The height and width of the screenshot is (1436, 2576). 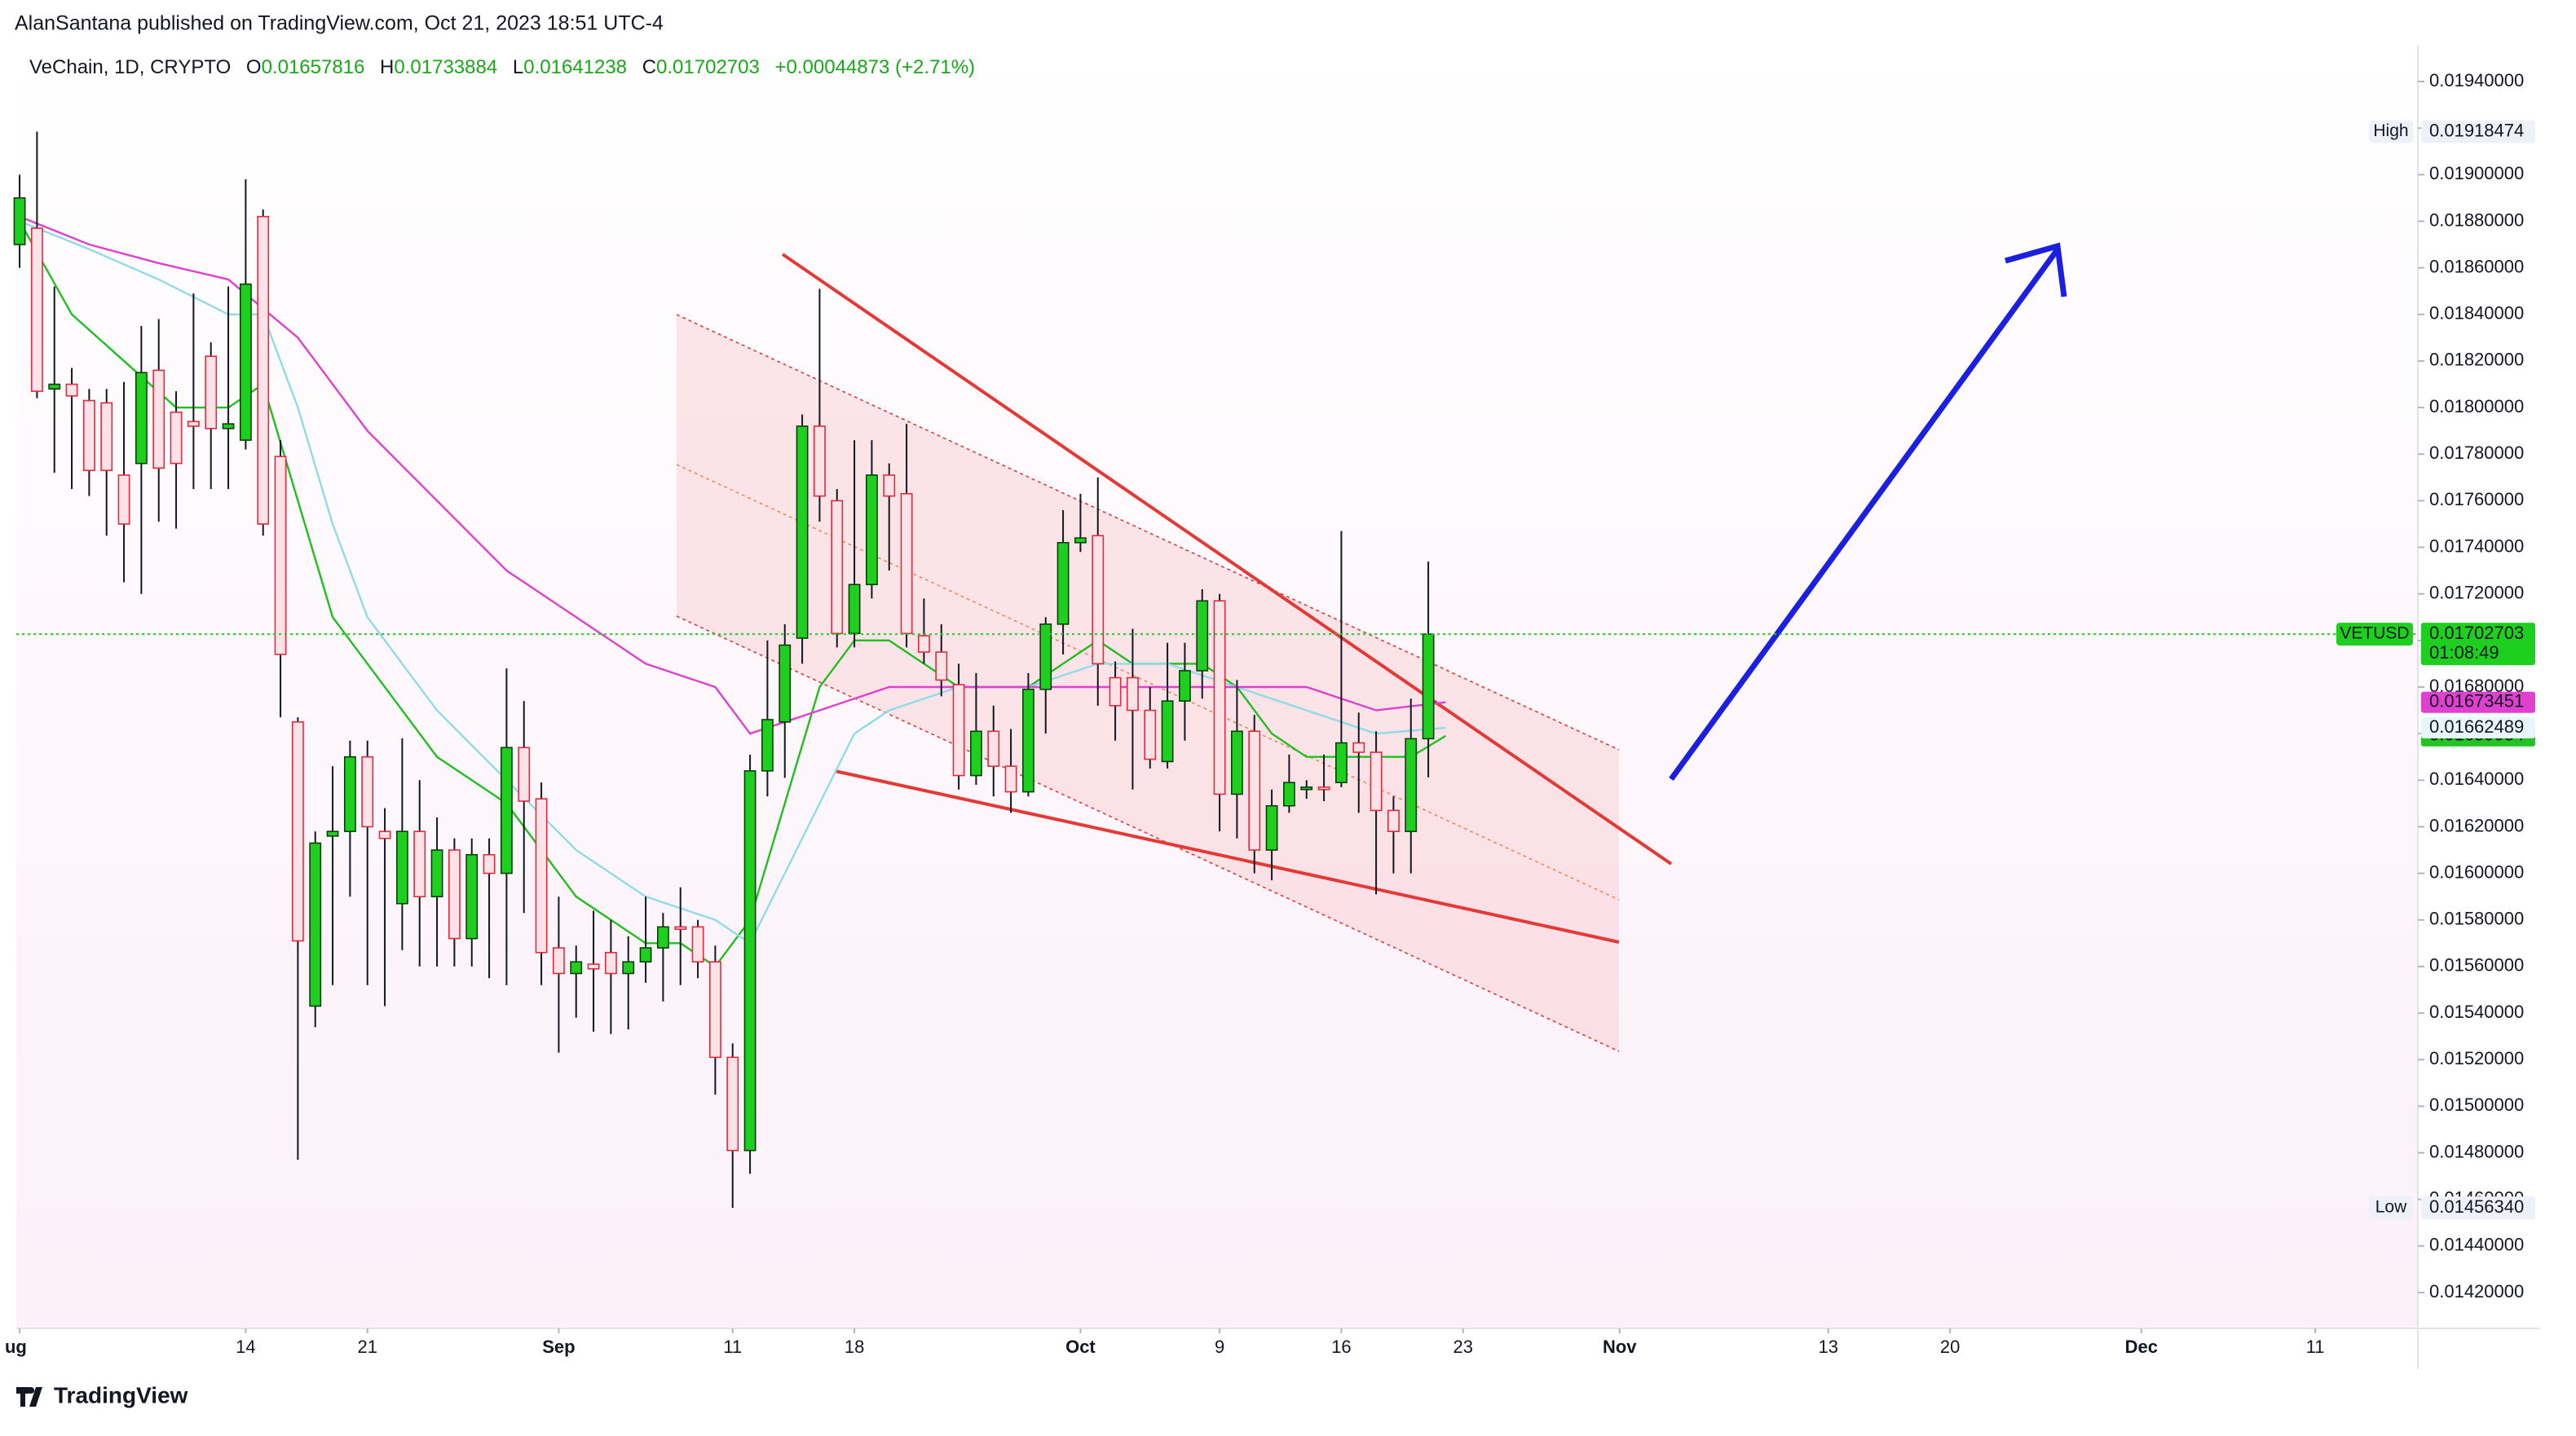 What do you see at coordinates (387, 67) in the screenshot?
I see `ohlc-letter: H` at bounding box center [387, 67].